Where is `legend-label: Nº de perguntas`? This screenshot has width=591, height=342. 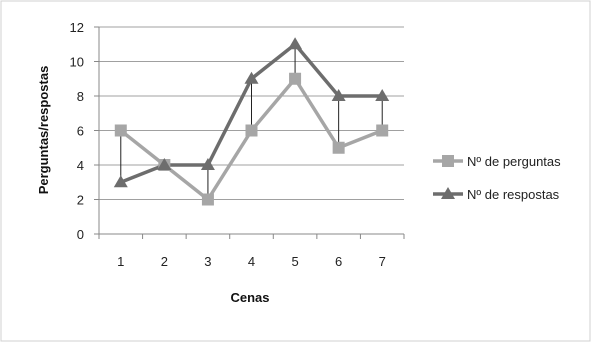
legend-label: Nº de perguntas is located at coordinates (514, 161).